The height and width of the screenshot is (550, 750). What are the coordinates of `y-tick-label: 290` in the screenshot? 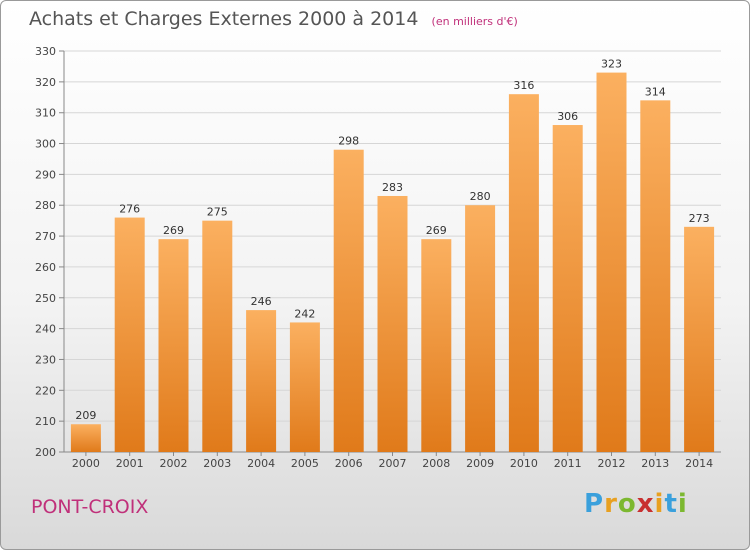 It's located at (45, 174).